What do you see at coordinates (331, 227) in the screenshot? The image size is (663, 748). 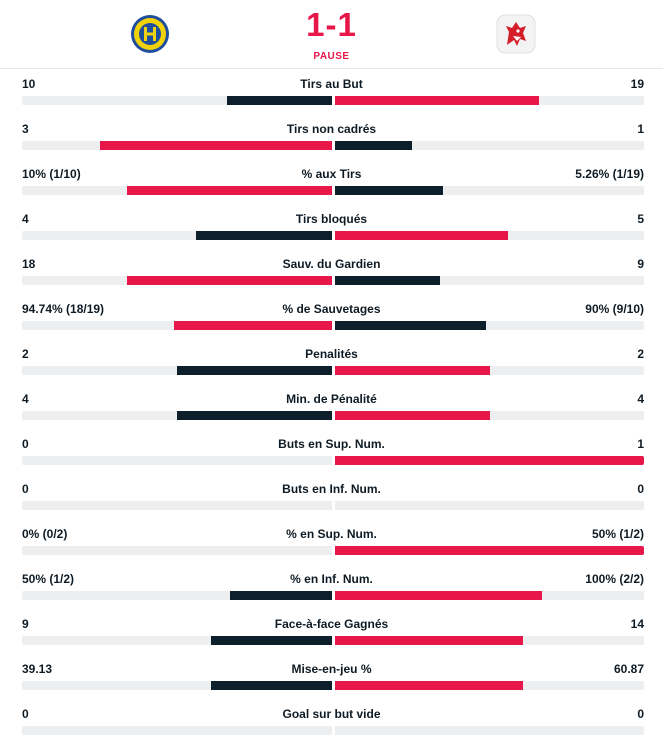 I see `stat-row: 4 Tirs bloqués 5` at bounding box center [331, 227].